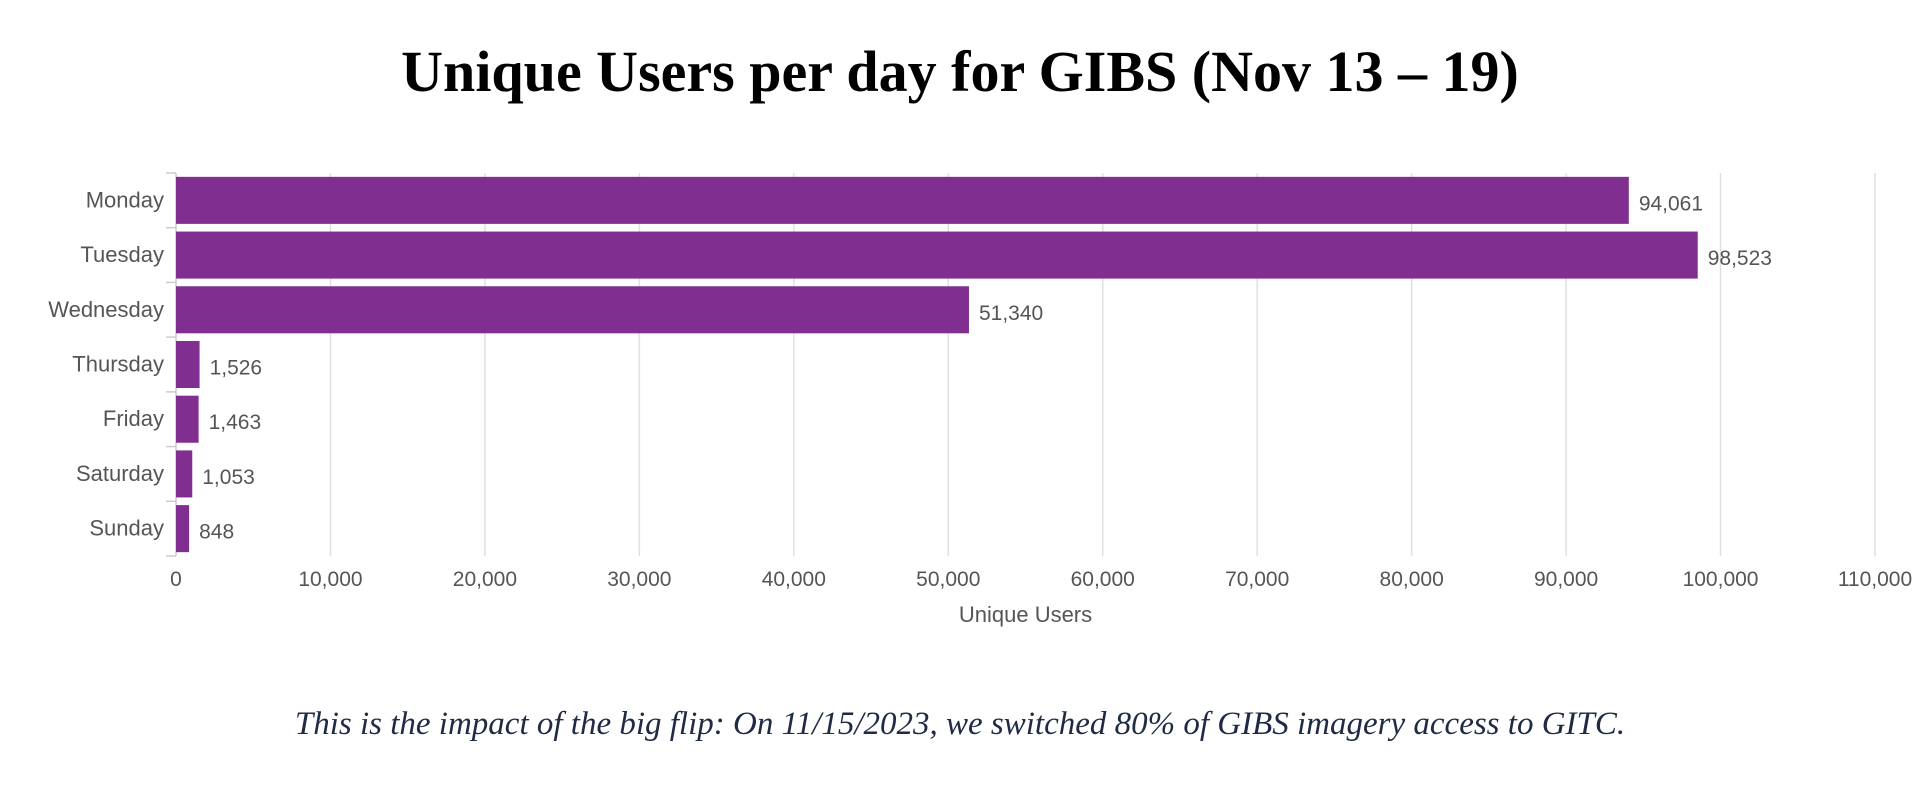 The image size is (1920, 808). I want to click on category-label: Friday, so click(133, 418).